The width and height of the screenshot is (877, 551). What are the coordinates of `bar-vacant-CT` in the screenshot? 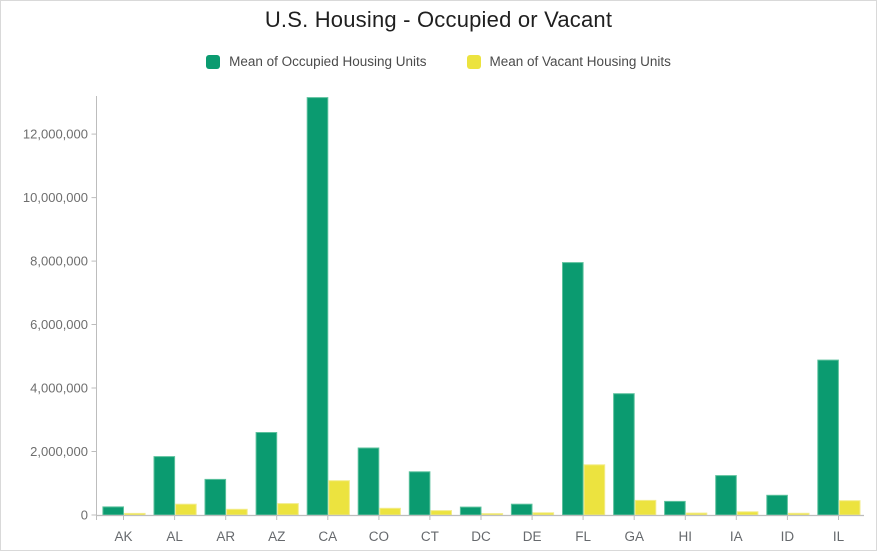 It's located at (441, 513).